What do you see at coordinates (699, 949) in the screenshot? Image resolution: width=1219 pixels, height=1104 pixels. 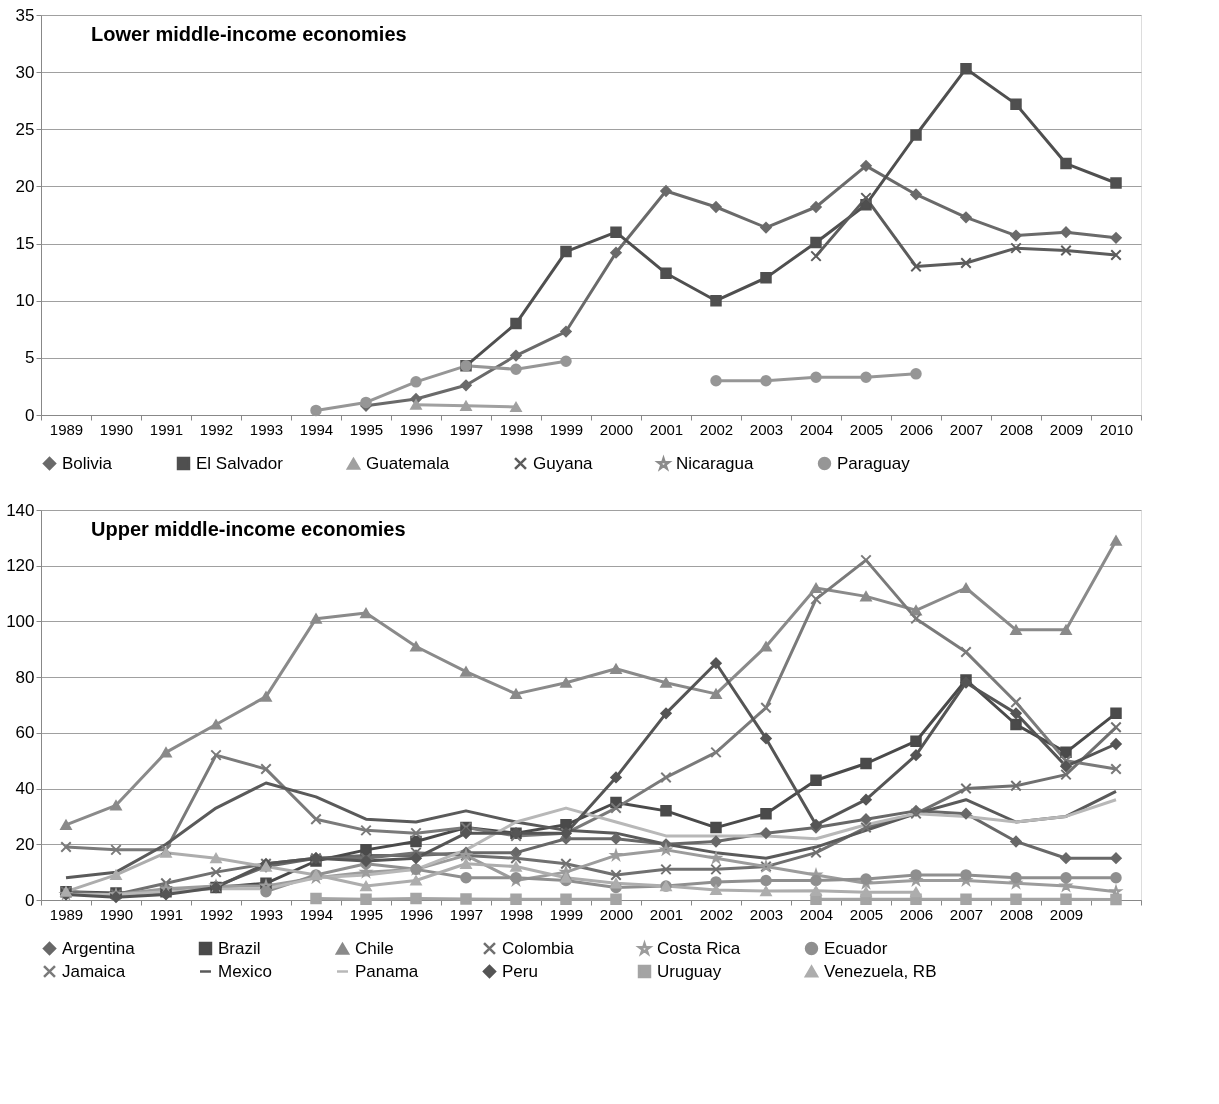 I see `legend-label: Costa Rica` at bounding box center [699, 949].